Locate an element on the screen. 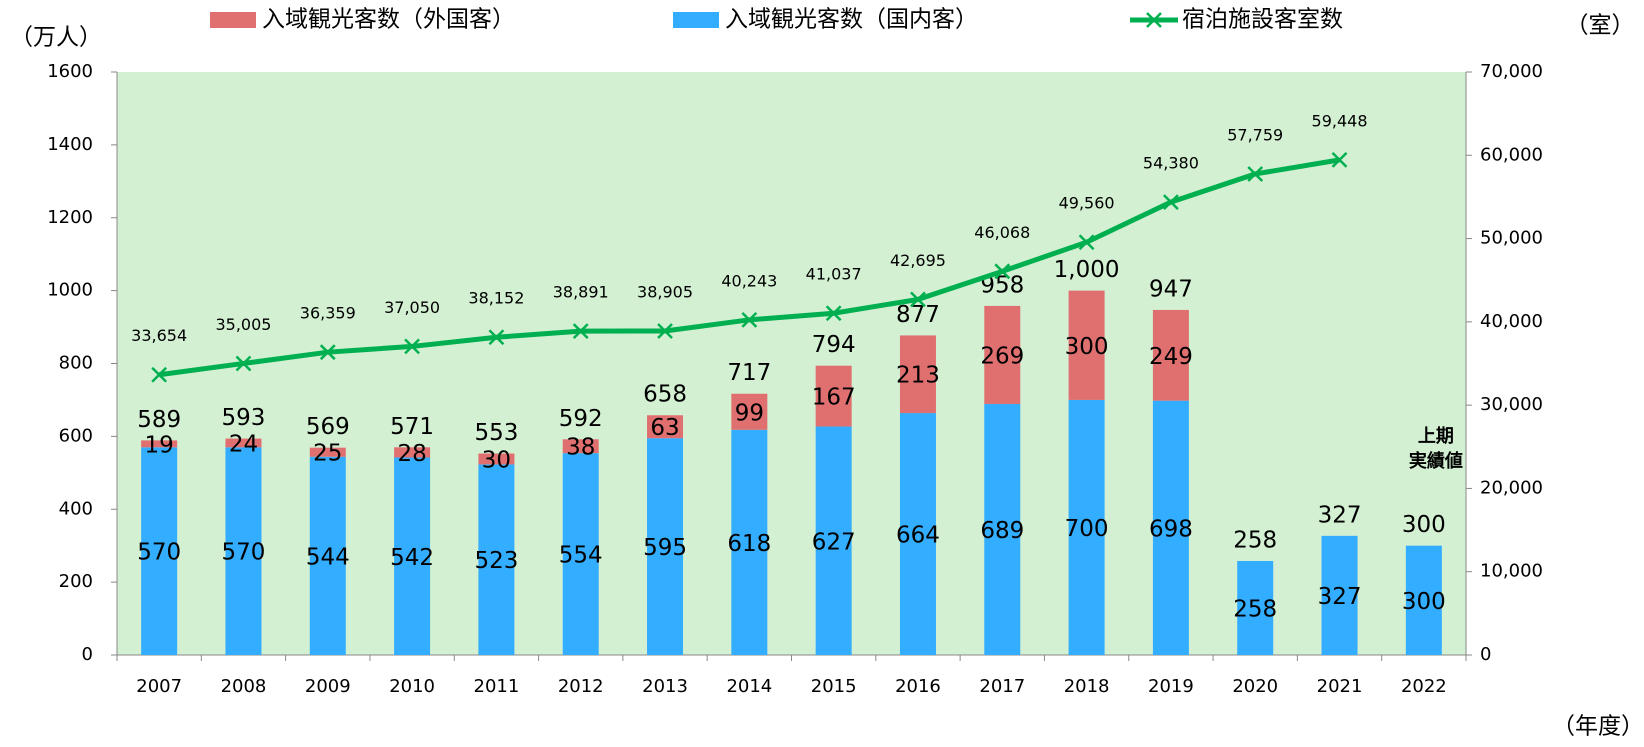  line-value-label: 38,152 is located at coordinates (496, 298).